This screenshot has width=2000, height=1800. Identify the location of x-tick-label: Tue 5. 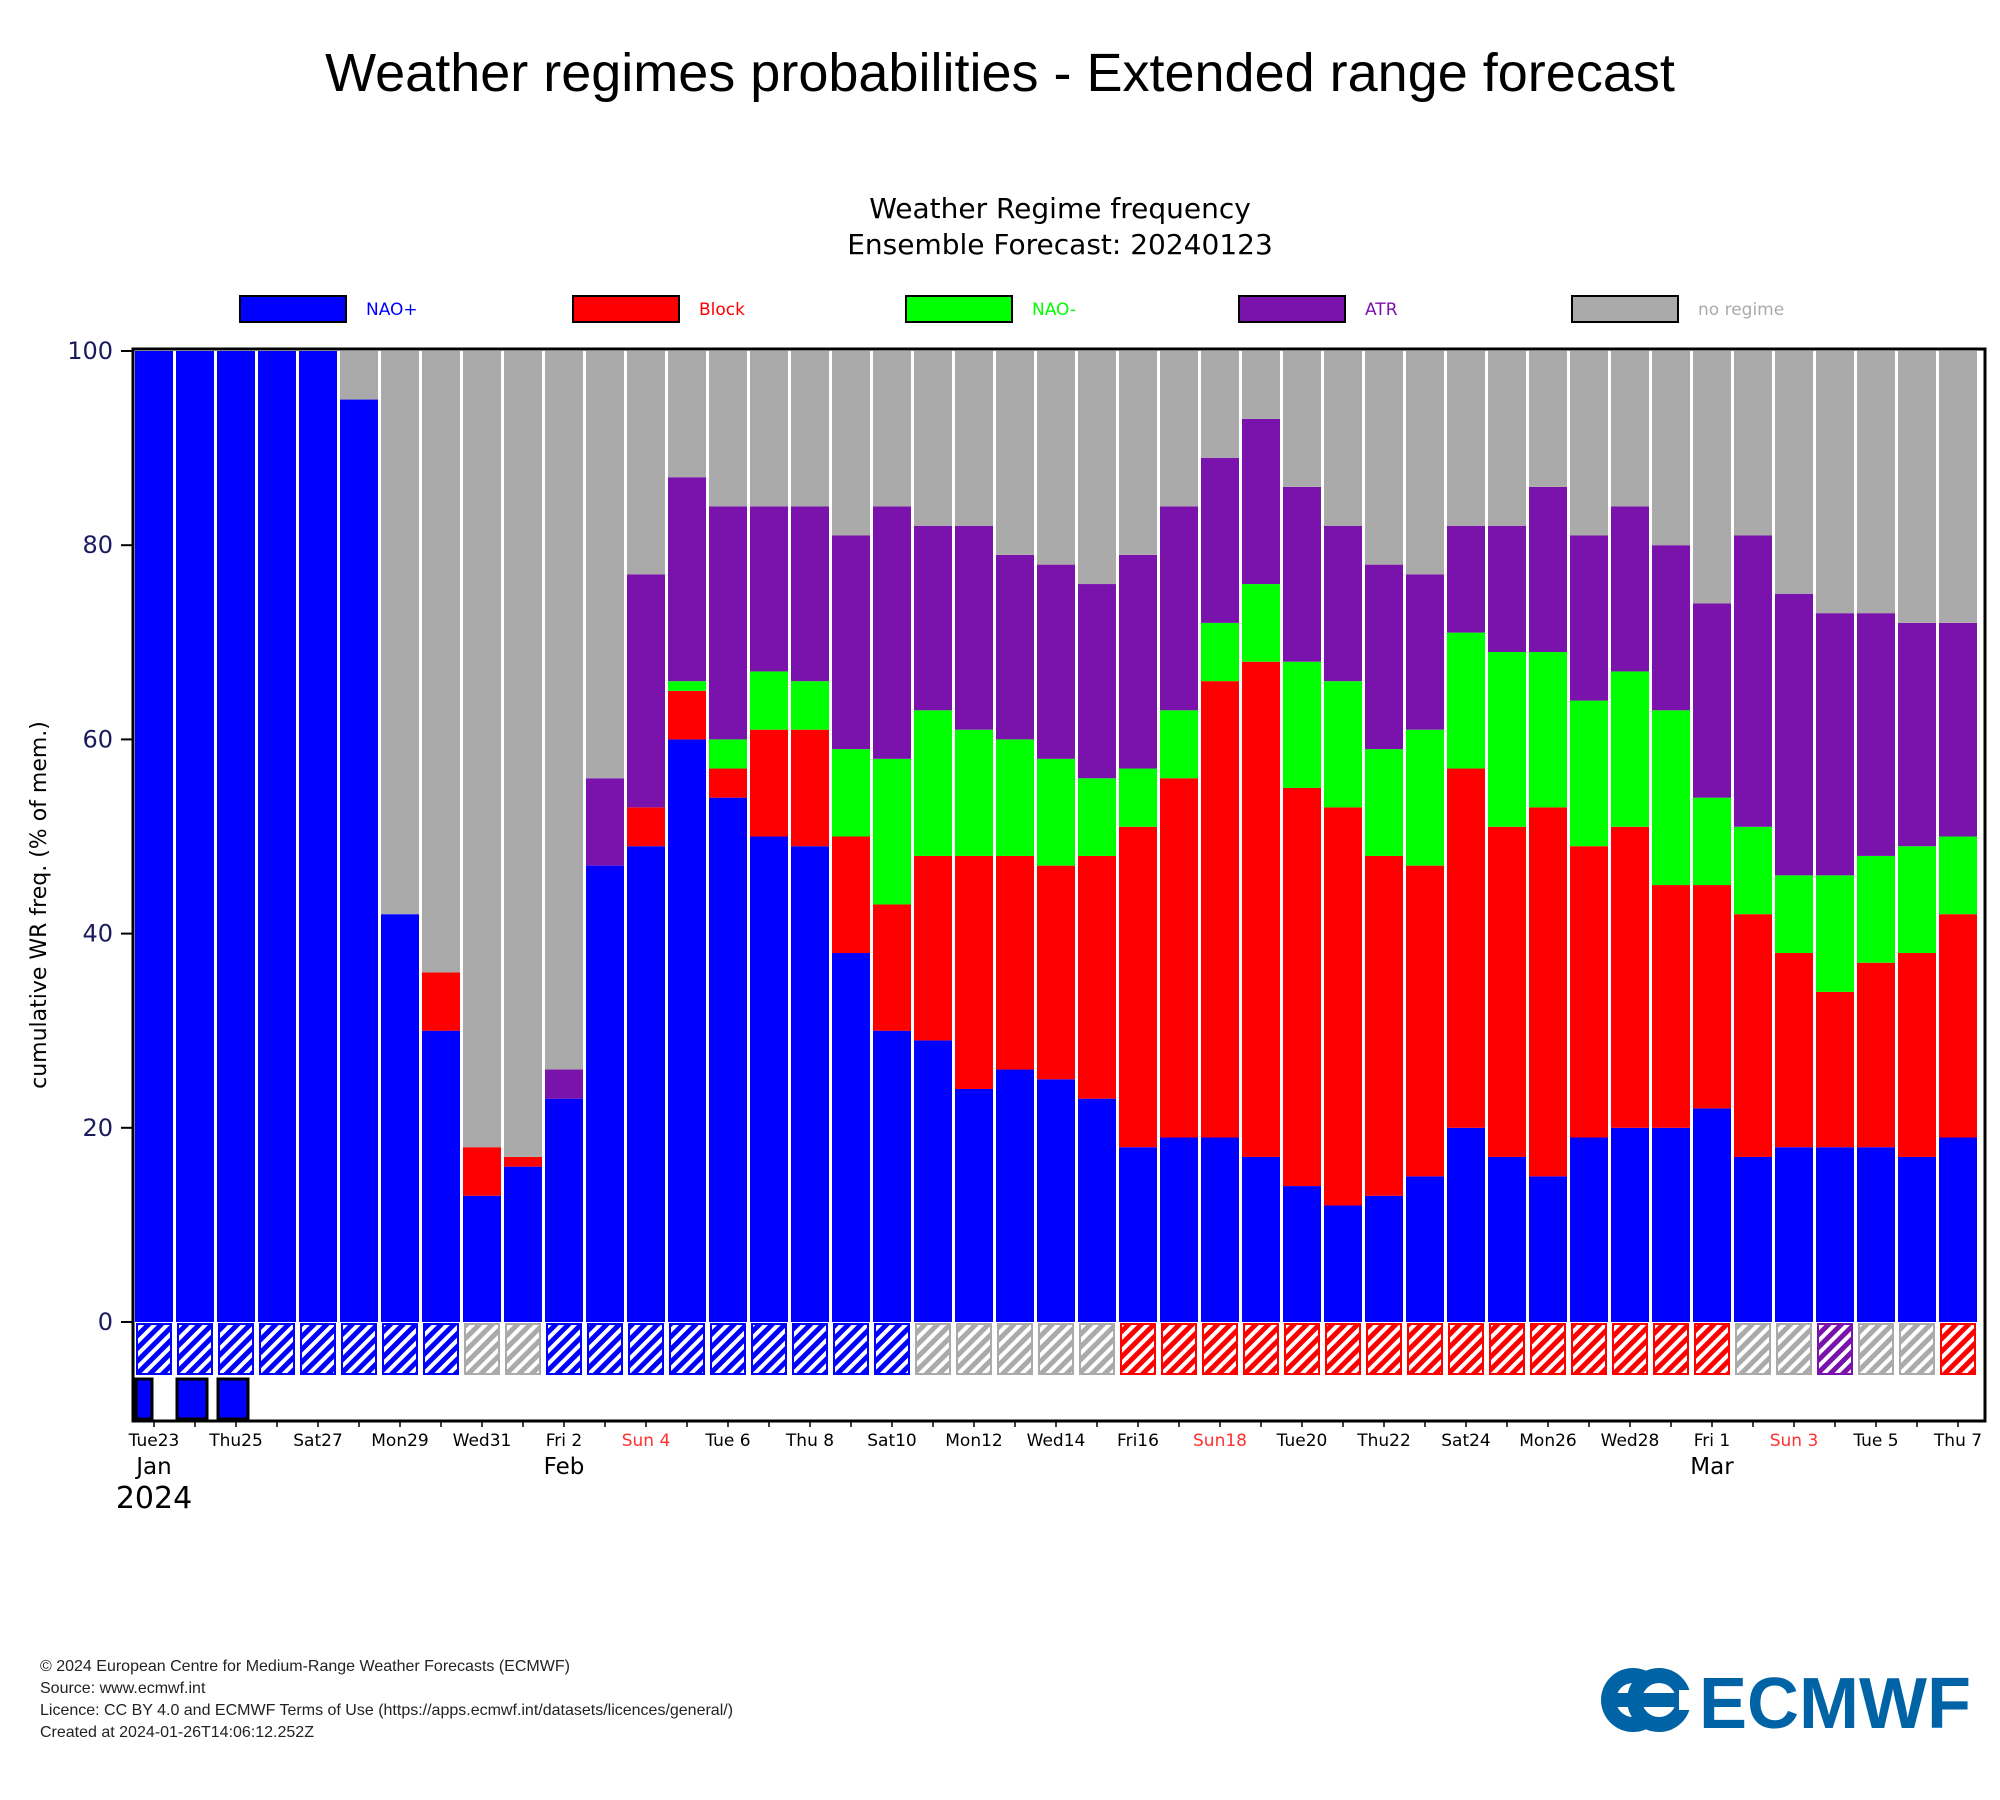
(1875, 1441).